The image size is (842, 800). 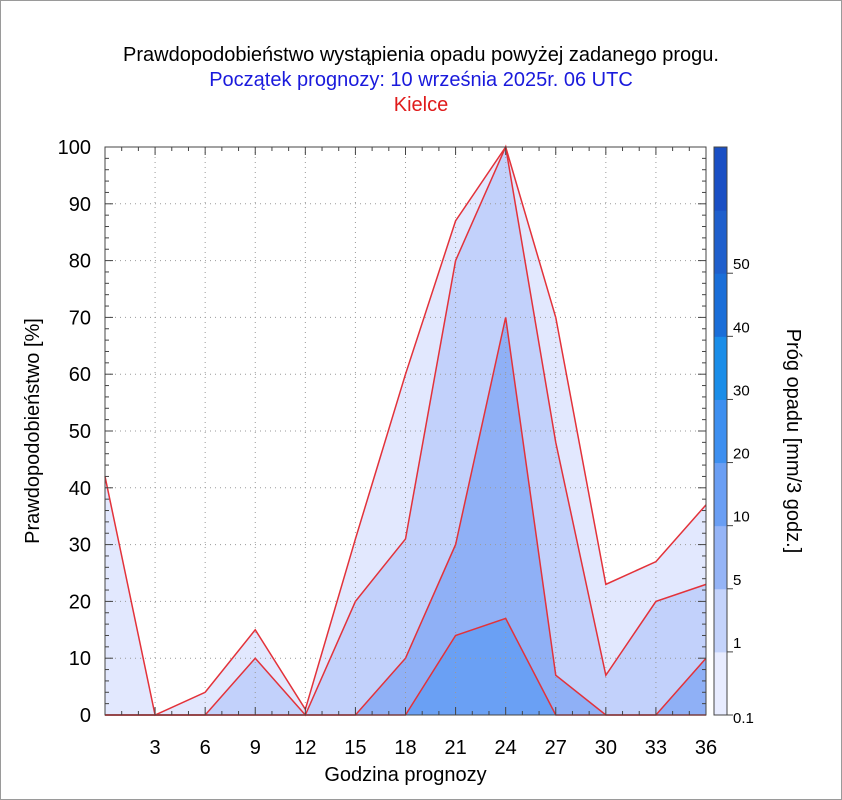 I want to click on y-tick-label: 60, so click(x=80, y=375).